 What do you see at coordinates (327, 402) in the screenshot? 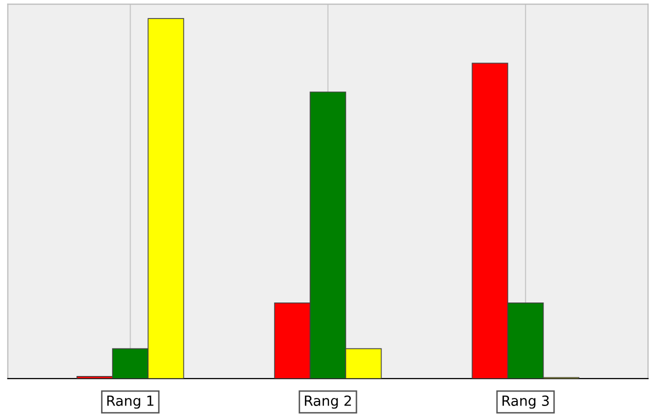
I see `x-tick-label: Rang 2` at bounding box center [327, 402].